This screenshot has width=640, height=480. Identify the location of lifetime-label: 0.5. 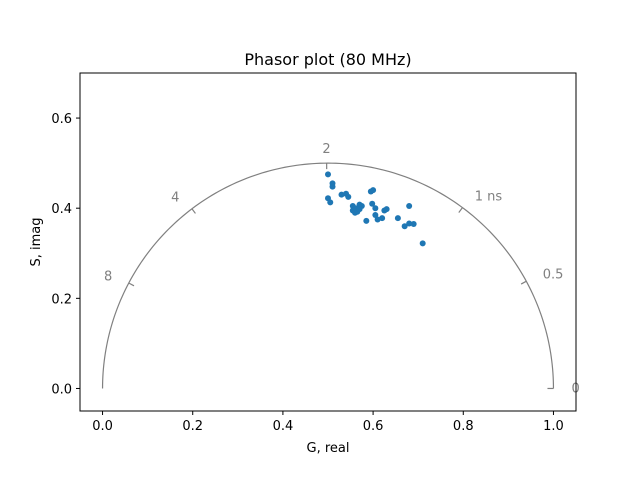
(553, 275).